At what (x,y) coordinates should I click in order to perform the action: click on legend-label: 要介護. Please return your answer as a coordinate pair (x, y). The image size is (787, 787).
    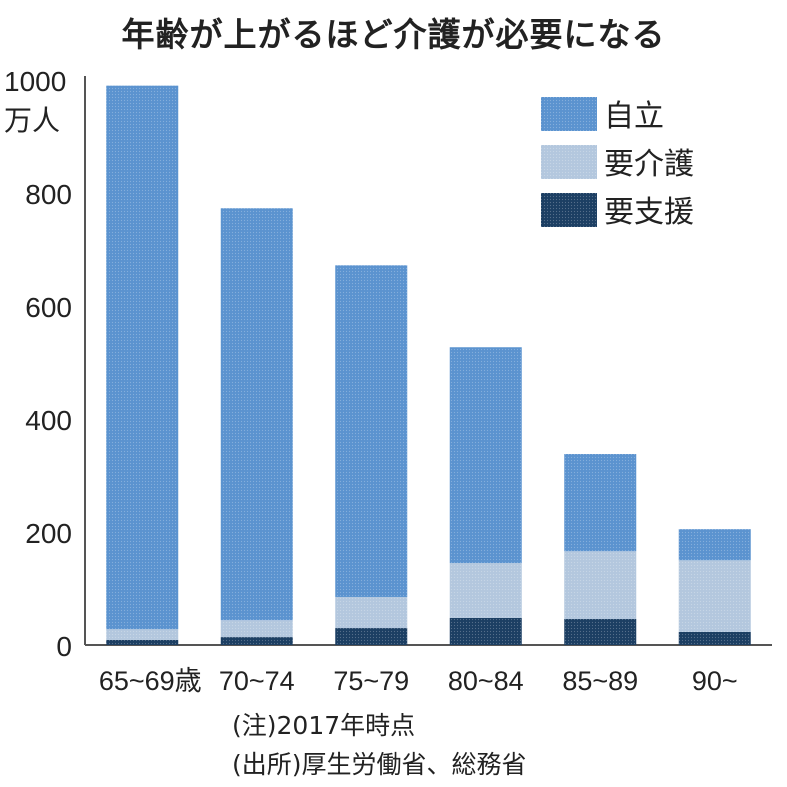
    Looking at the image, I should click on (649, 164).